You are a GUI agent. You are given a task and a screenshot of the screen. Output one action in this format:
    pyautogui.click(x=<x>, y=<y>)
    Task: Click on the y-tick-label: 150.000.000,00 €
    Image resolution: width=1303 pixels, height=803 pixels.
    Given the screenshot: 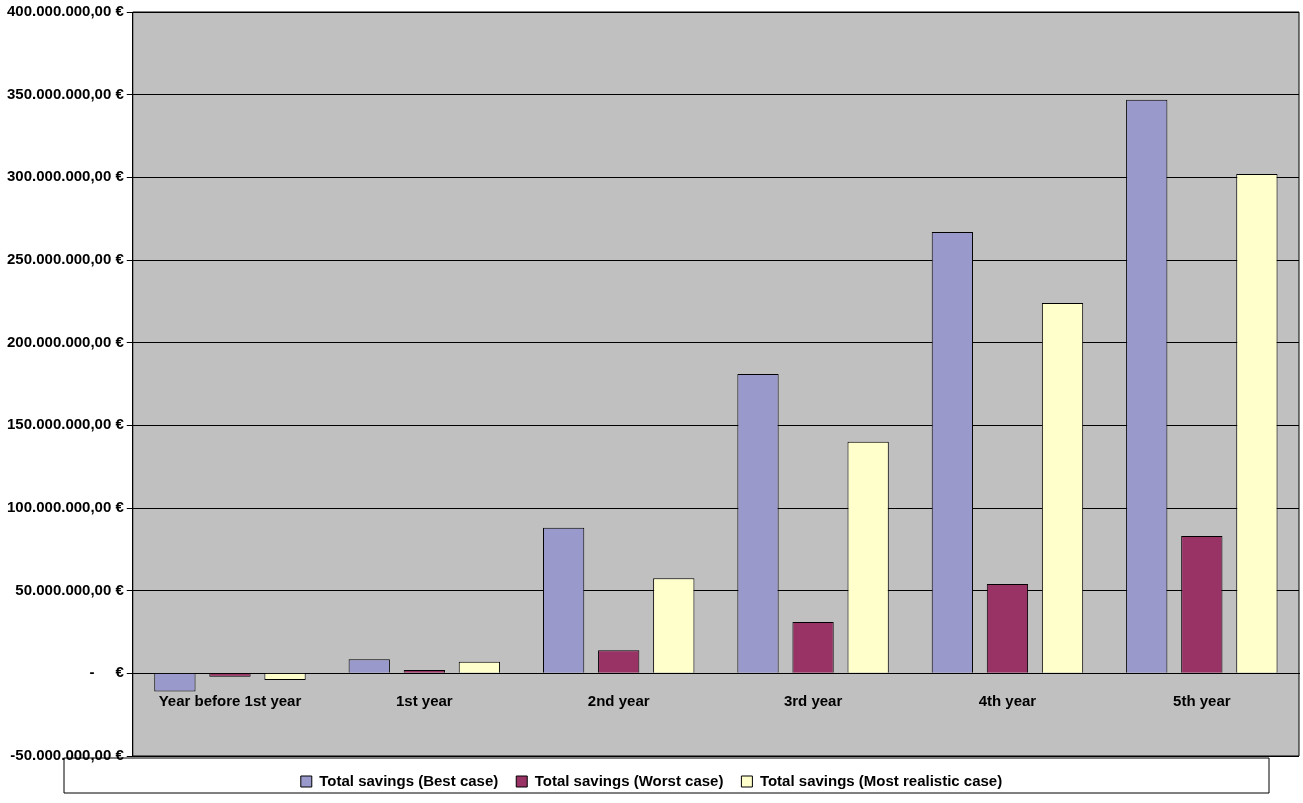 What is the action you would take?
    pyautogui.click(x=66, y=424)
    